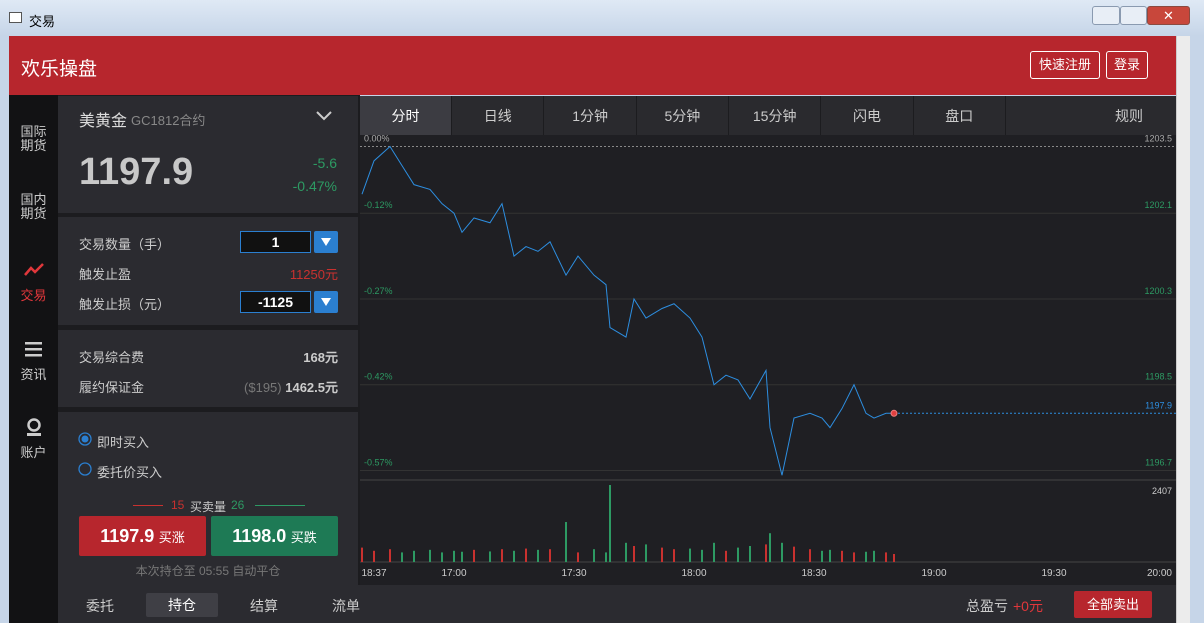  Describe the element at coordinates (208, 507) in the screenshot. I see `depth-label: 买卖量` at that location.